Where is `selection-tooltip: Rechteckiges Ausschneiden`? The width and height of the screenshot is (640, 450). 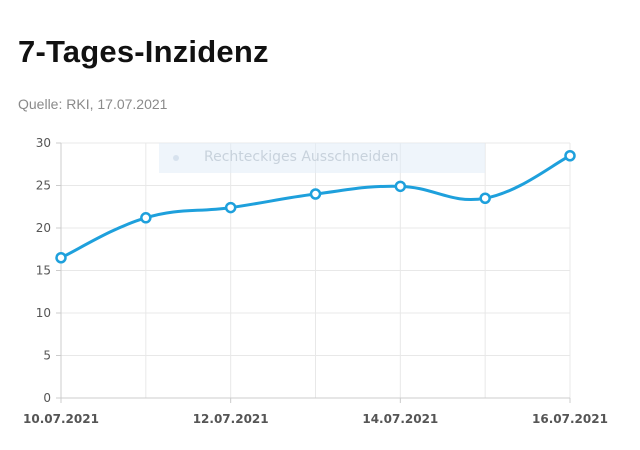
selection-tooltip: Rechteckiges Ausschneiden is located at coordinates (322, 158).